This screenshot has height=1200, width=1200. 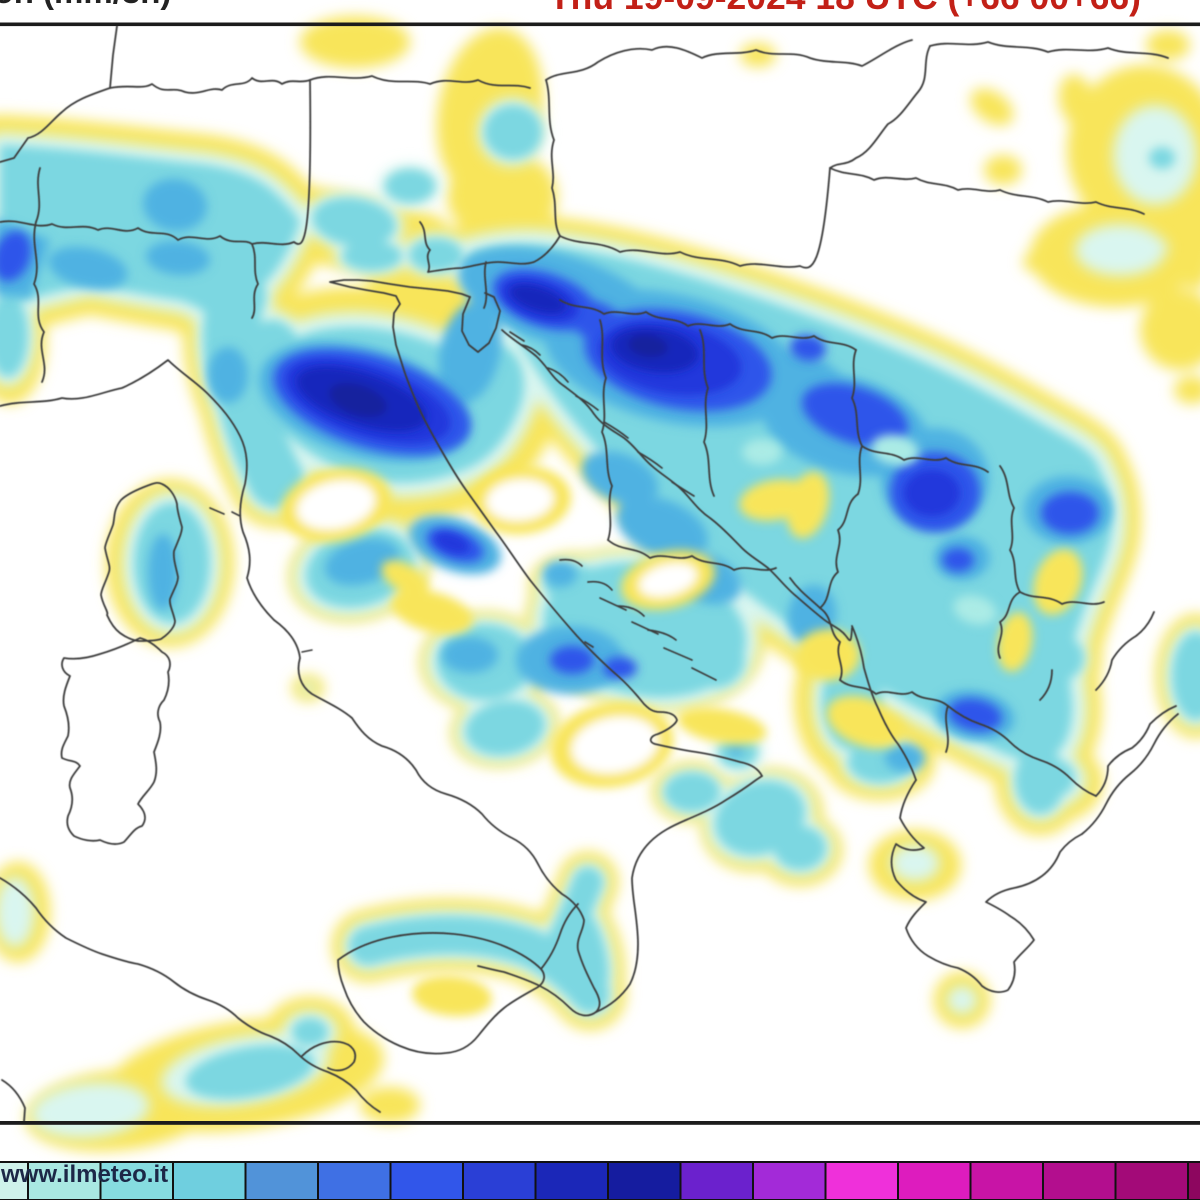 What do you see at coordinates (85, 5) in the screenshot?
I see `svg-text: Precipitation (mm/3h)` at bounding box center [85, 5].